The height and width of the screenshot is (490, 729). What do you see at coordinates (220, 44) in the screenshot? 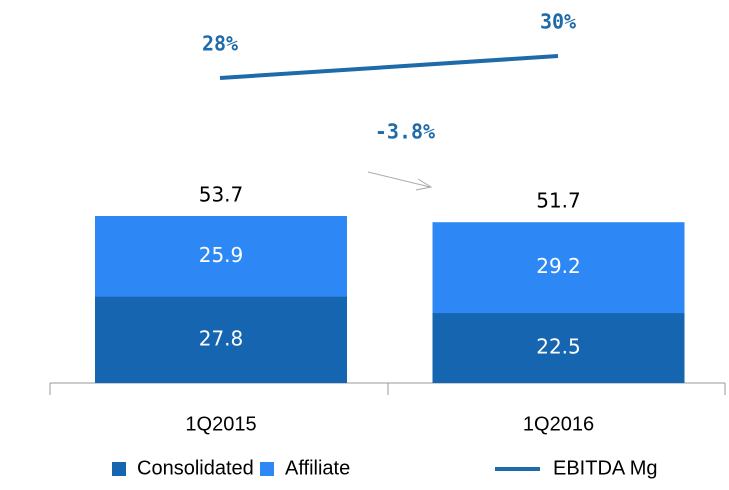
I see `margin-label: 28%` at bounding box center [220, 44].